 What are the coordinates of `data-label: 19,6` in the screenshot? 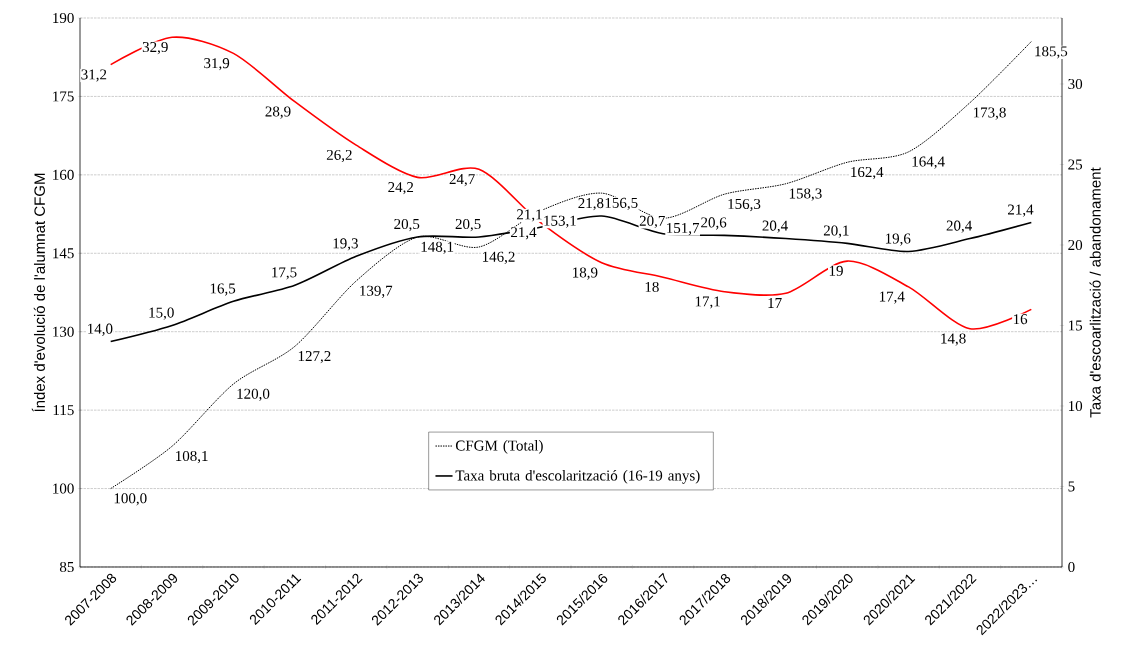 It's located at (898, 239).